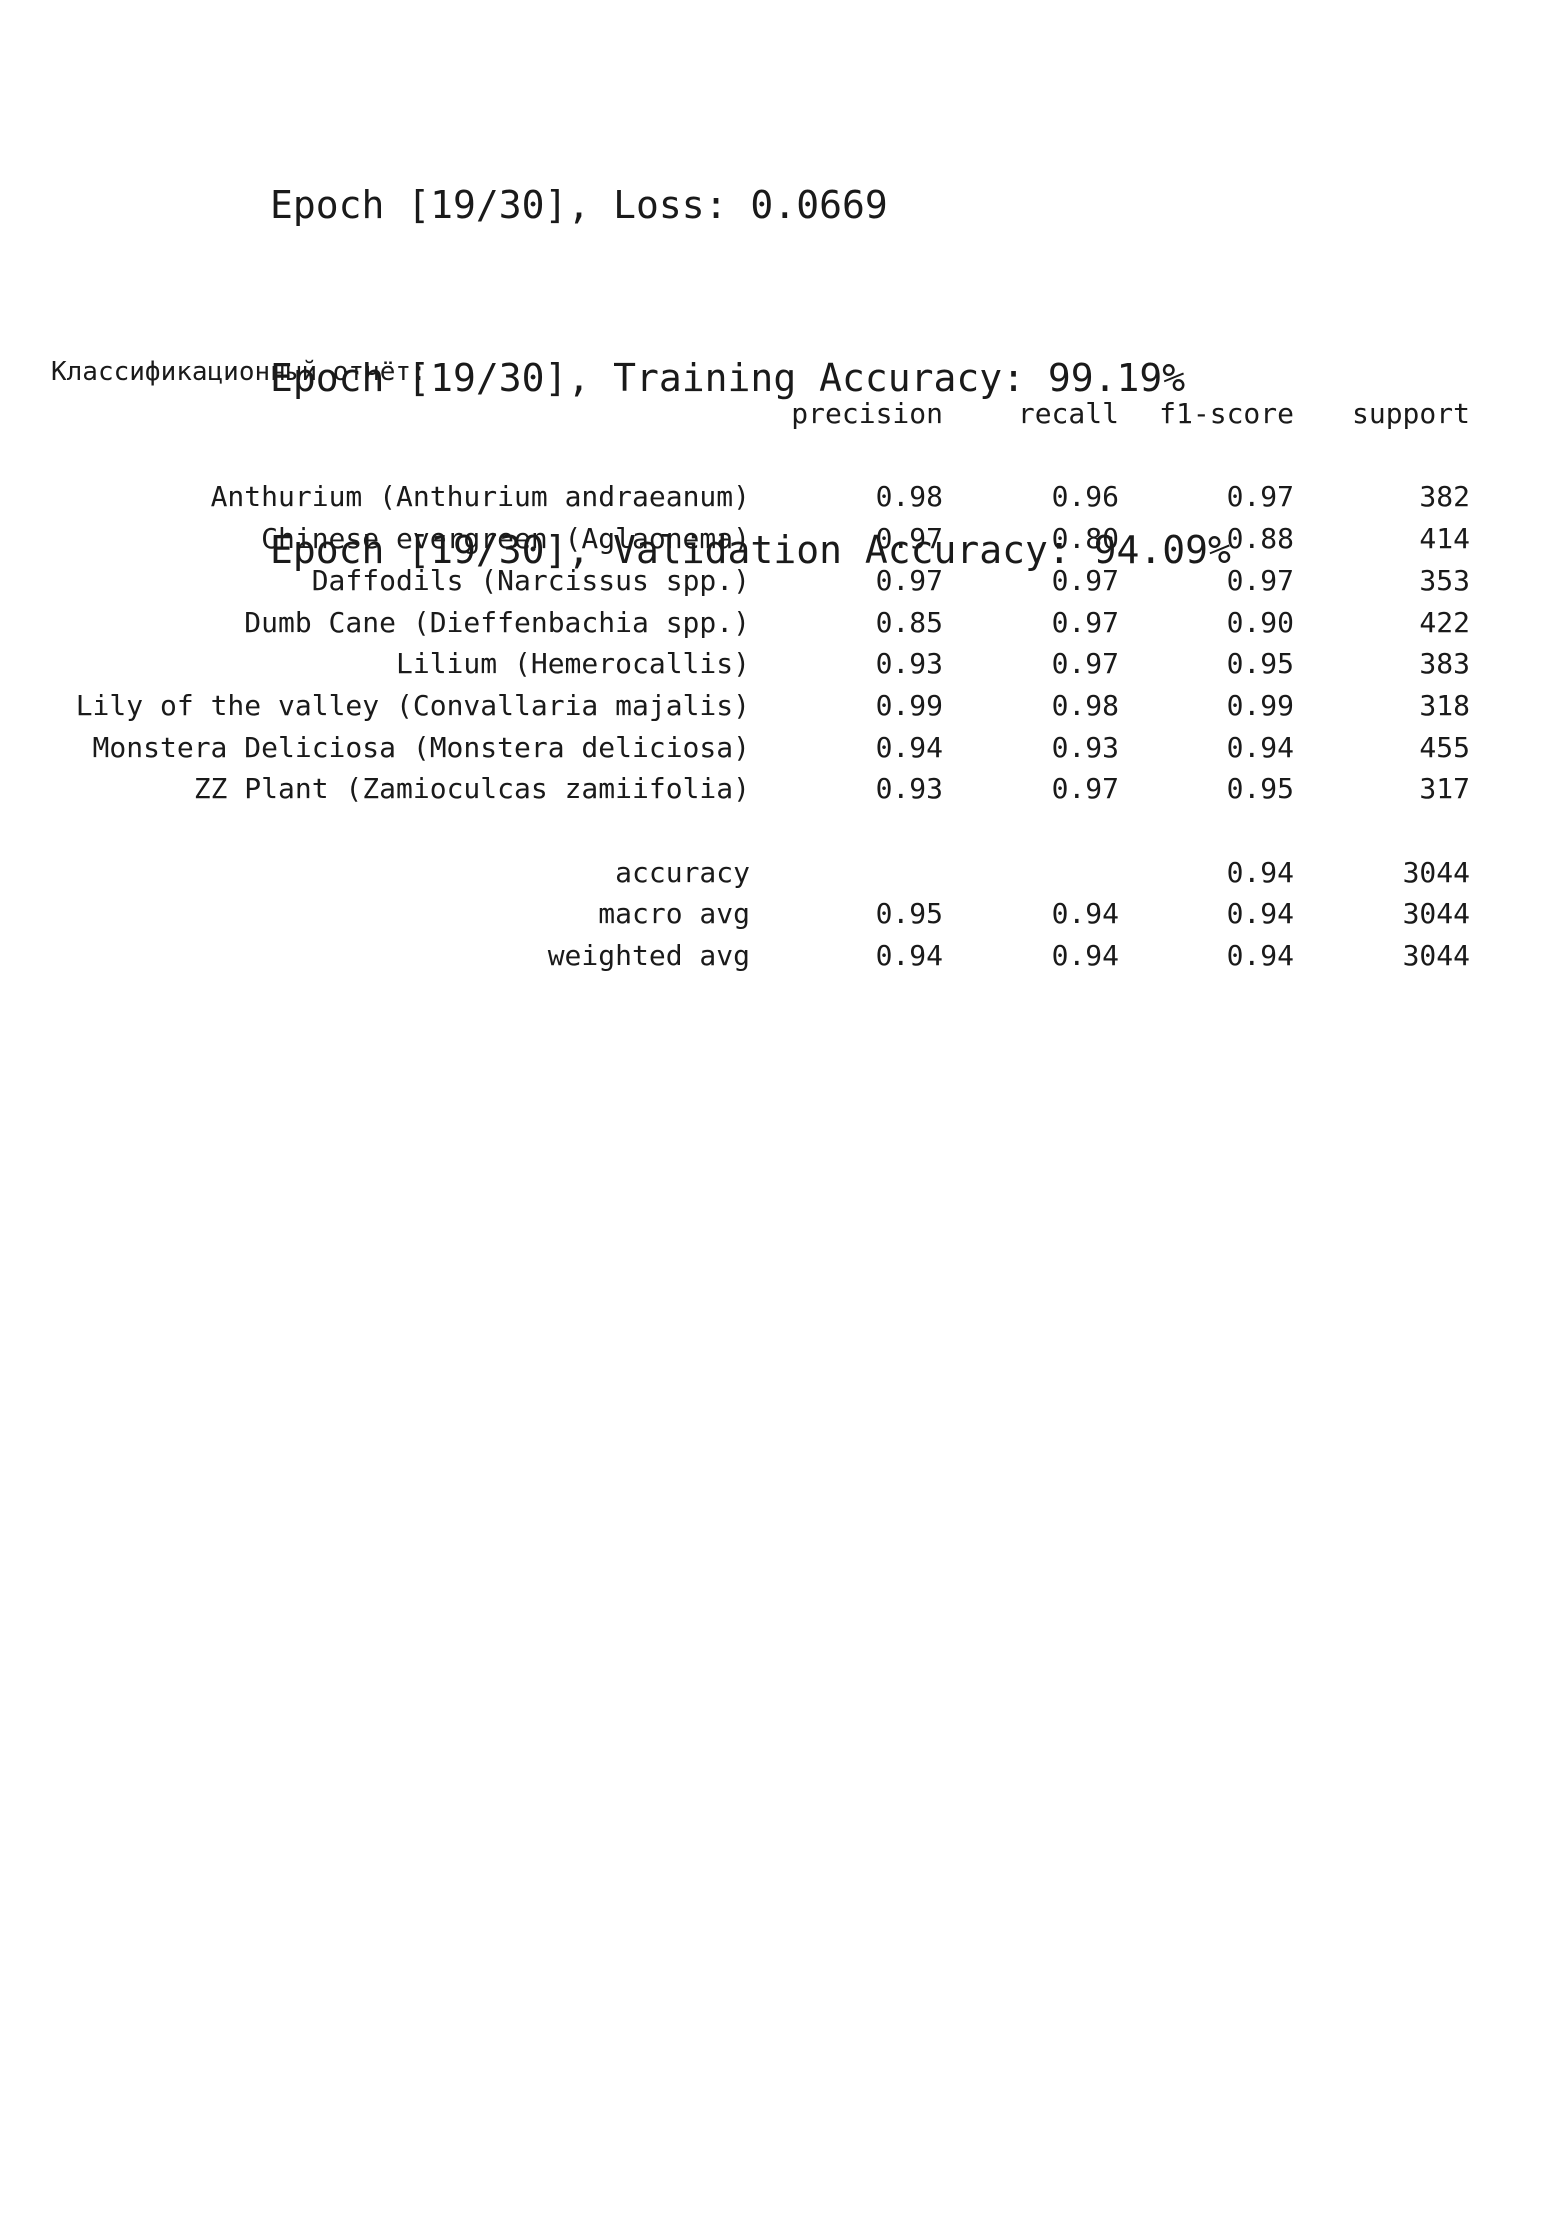 Image resolution: width=1550 pixels, height=2232 pixels. Describe the element at coordinates (480, 496) in the screenshot. I see `row-label: Anthurium (Anthurium andraeanum)` at that location.